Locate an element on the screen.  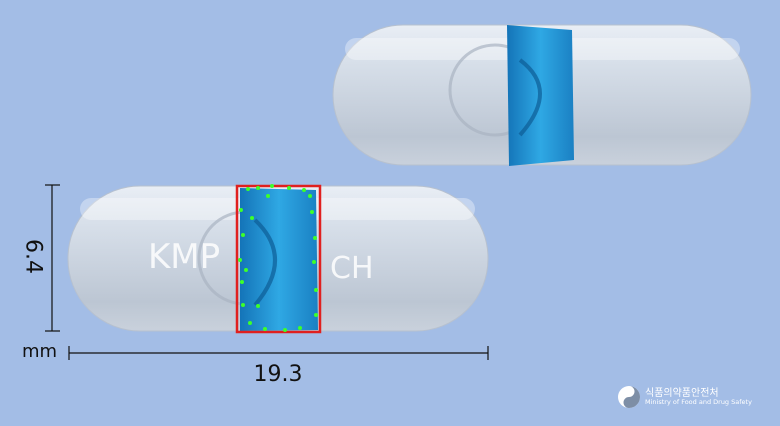
logo-english-text: Ministry of Food and Drug Safety is located at coordinates (698, 401).